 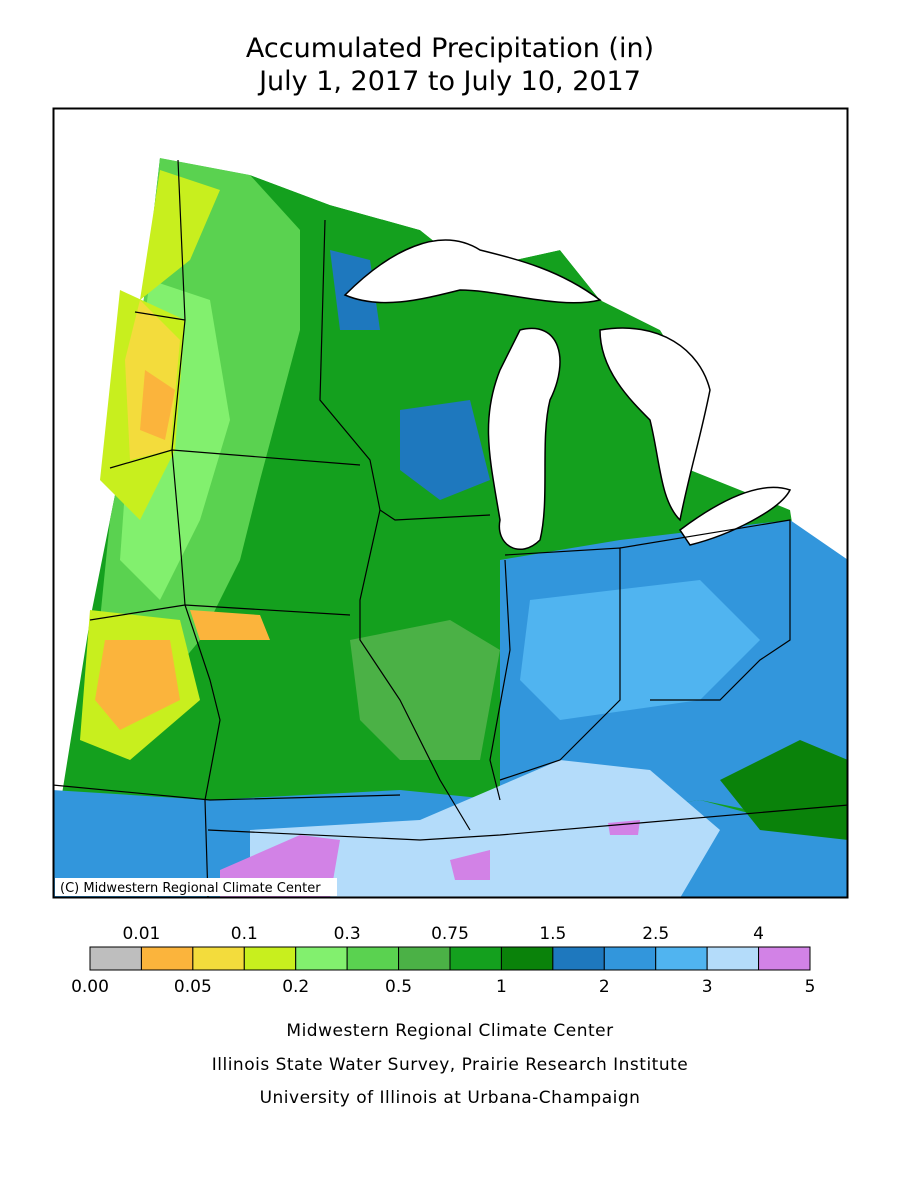 What do you see at coordinates (449, 1031) in the screenshot?
I see `footer-line: Midwestern Regional Climate Center` at bounding box center [449, 1031].